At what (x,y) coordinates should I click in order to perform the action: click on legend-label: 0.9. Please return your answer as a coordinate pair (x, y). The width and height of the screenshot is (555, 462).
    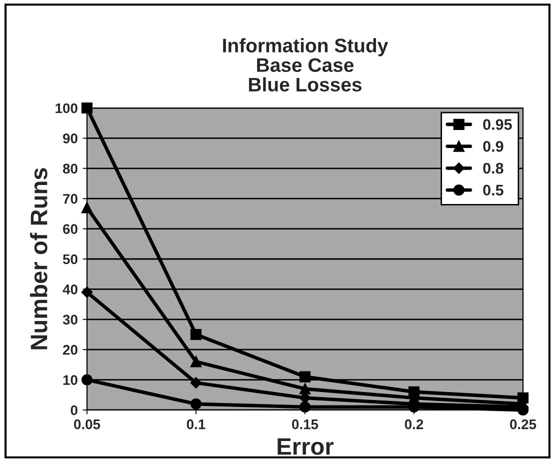
    Looking at the image, I should click on (493, 146).